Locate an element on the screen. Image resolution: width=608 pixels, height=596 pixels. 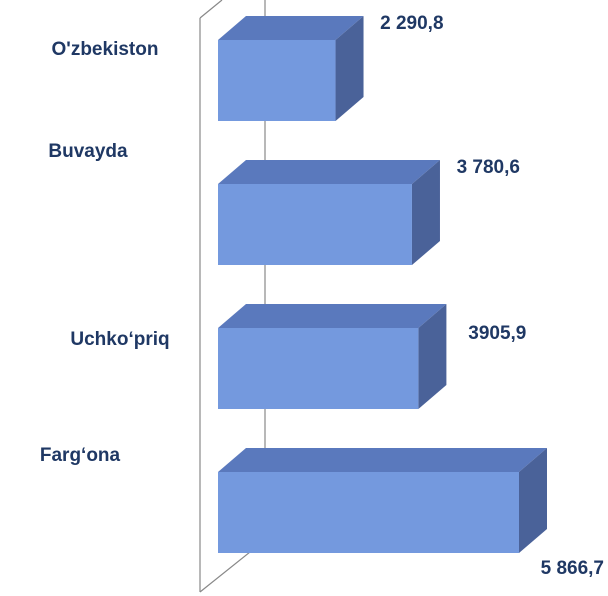
category-label: Uchko‘priq is located at coordinates (119, 339).